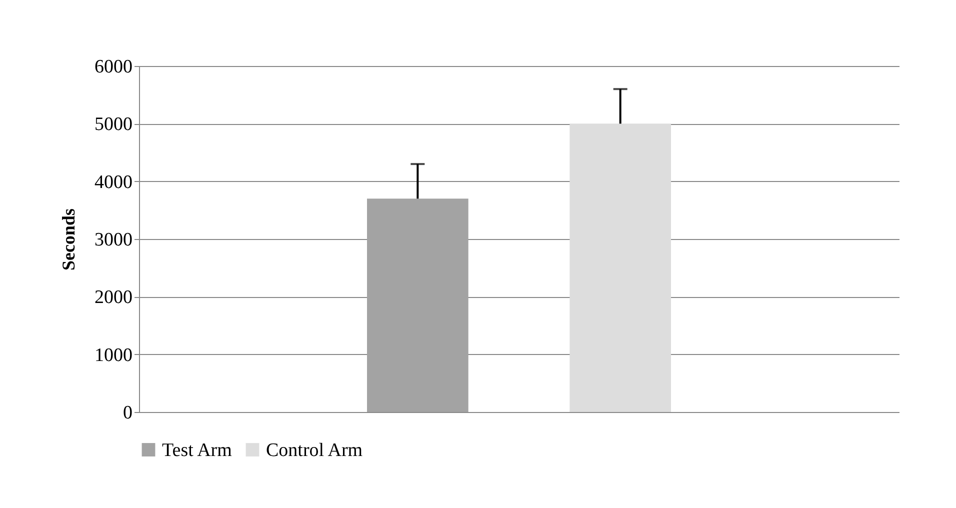 The image size is (956, 508). What do you see at coordinates (113, 355) in the screenshot?
I see `y-tick-label: 1000` at bounding box center [113, 355].